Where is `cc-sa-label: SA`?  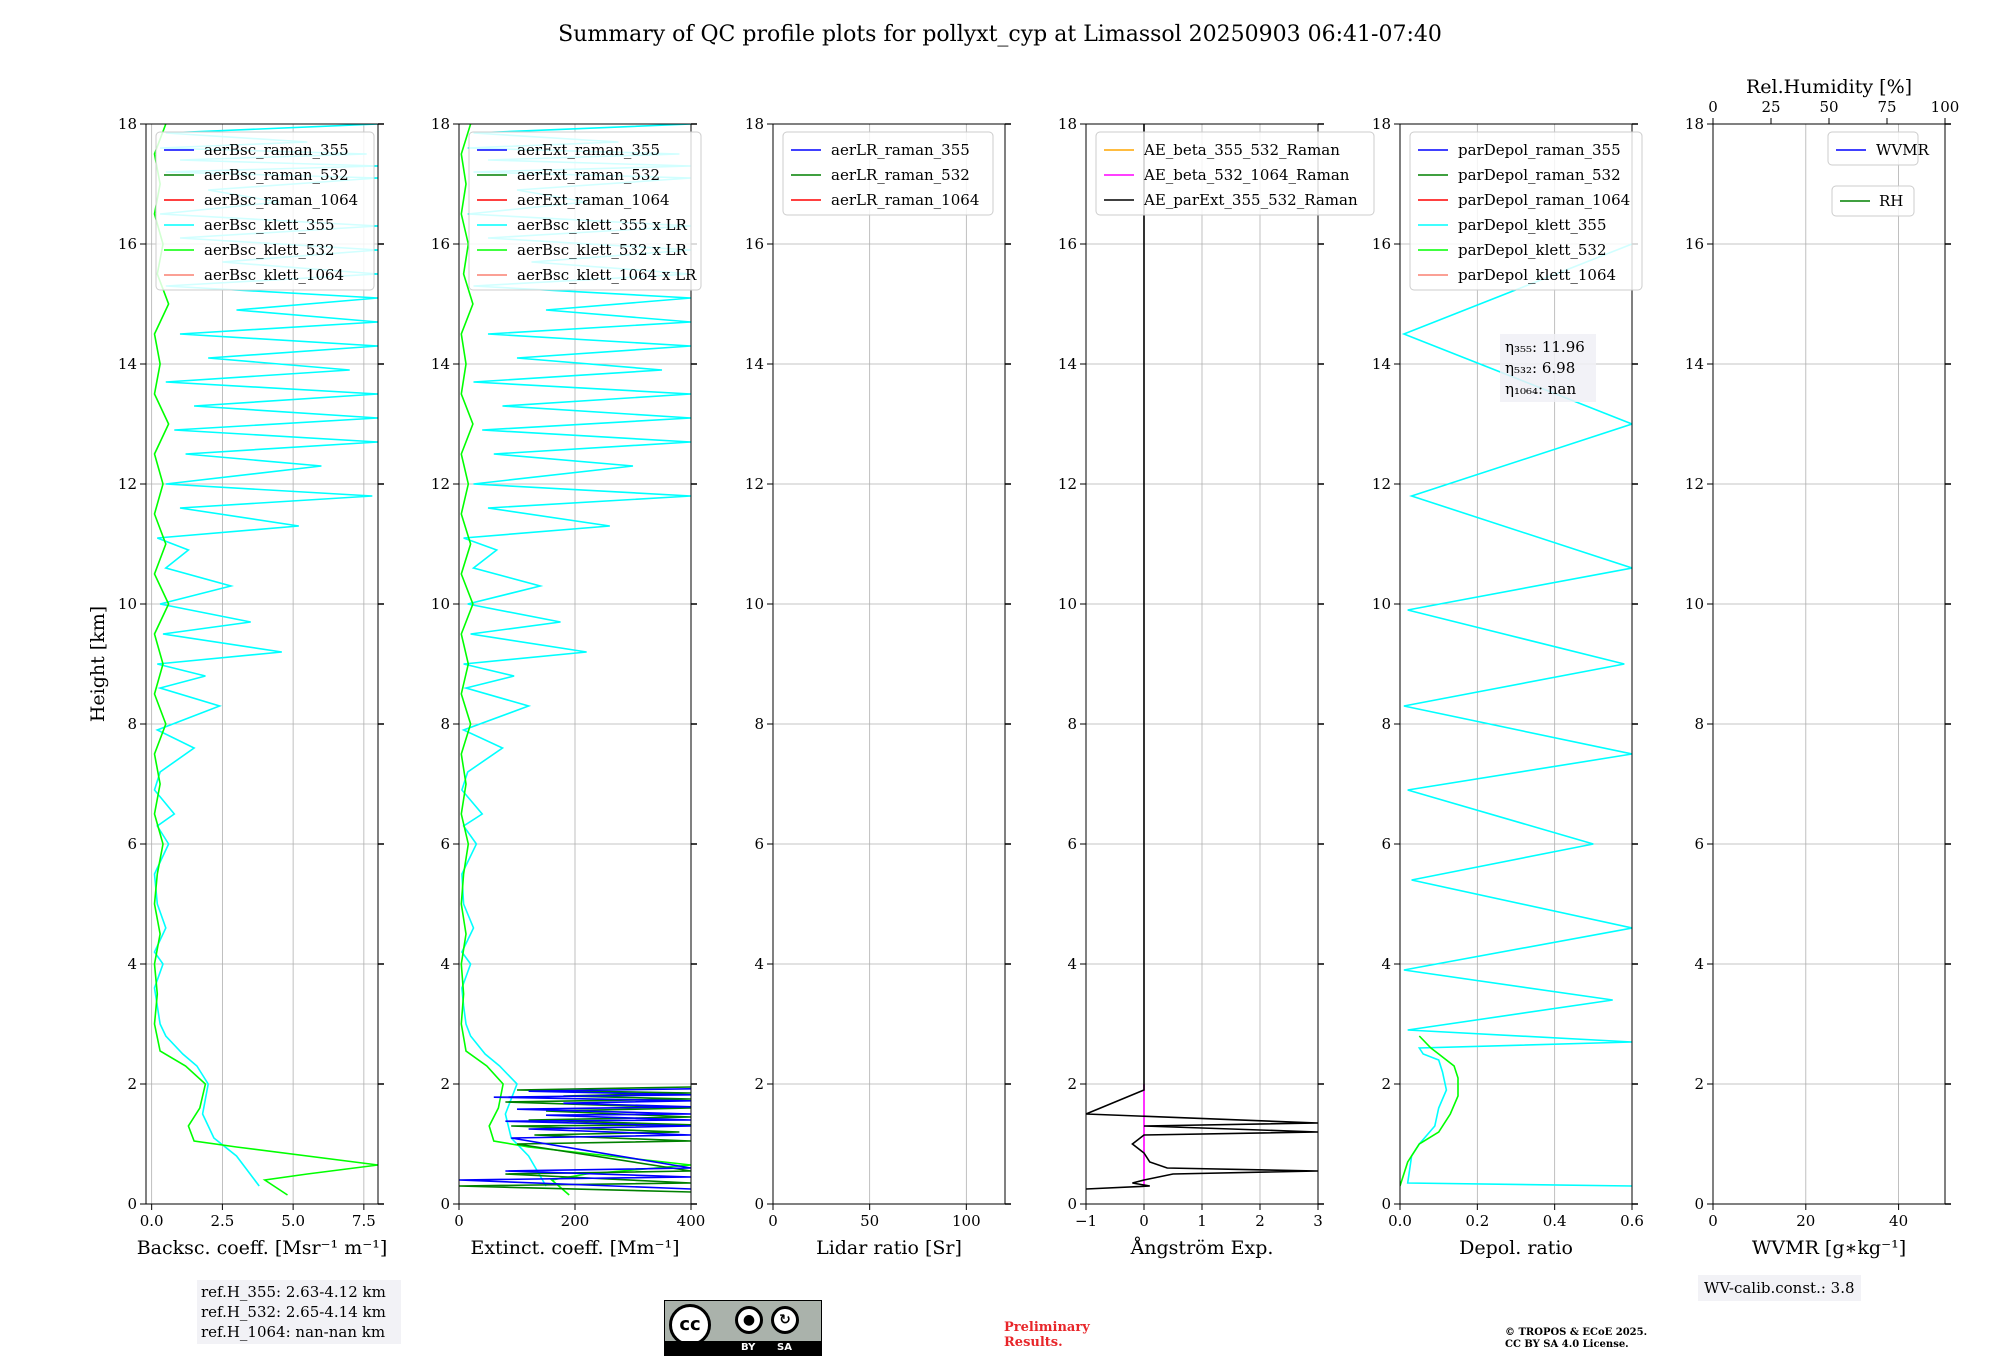
cc-sa-label: SA is located at coordinates (784, 1347).